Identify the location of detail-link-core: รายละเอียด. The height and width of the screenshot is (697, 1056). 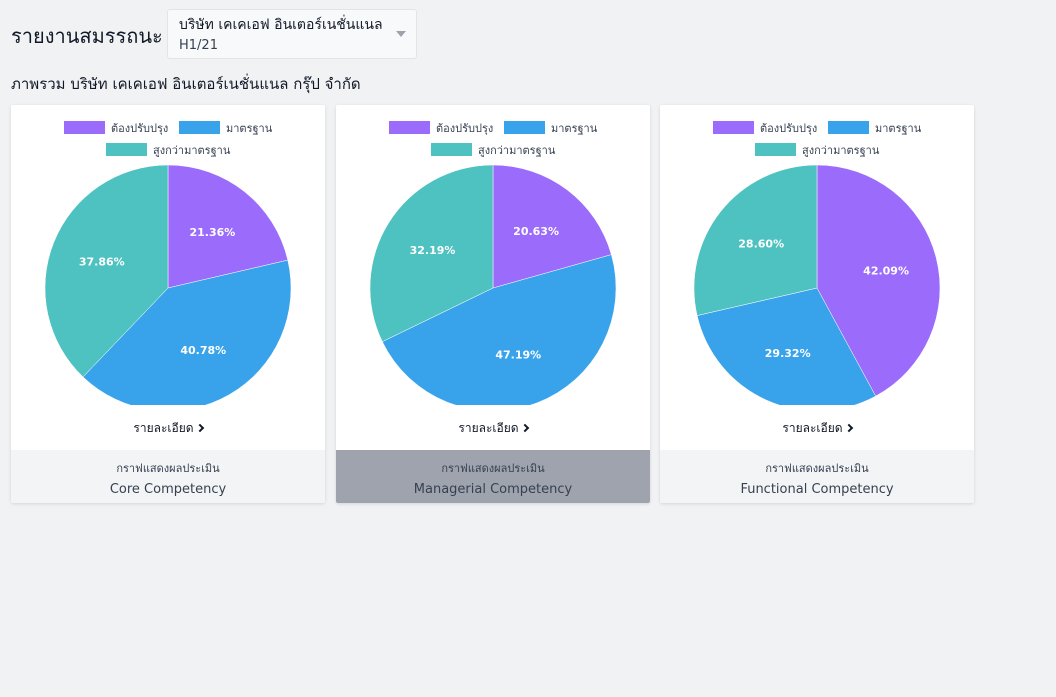
(168, 428).